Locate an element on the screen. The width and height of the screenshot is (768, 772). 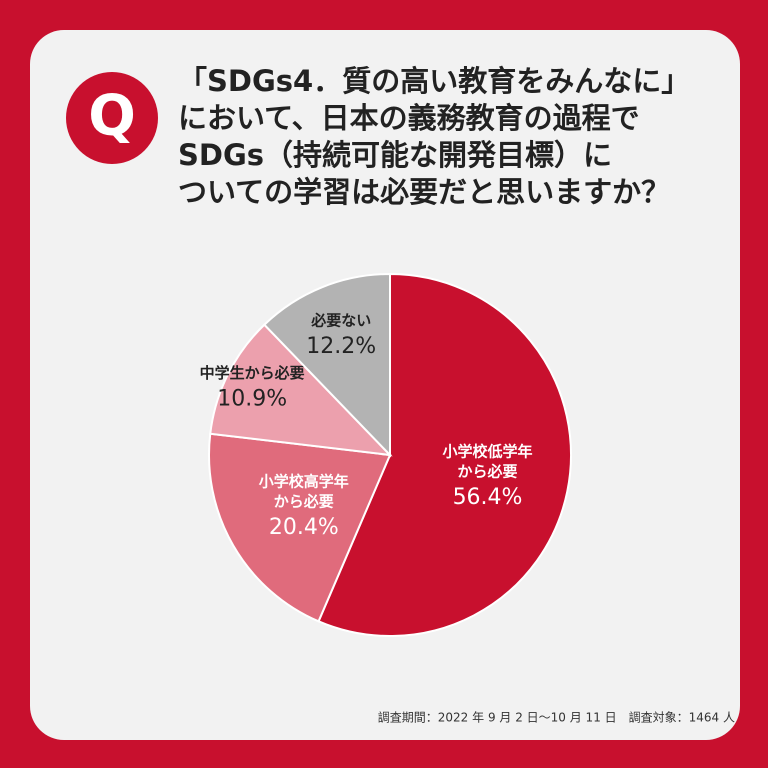
slice-label: 必要ない is located at coordinates (340, 321).